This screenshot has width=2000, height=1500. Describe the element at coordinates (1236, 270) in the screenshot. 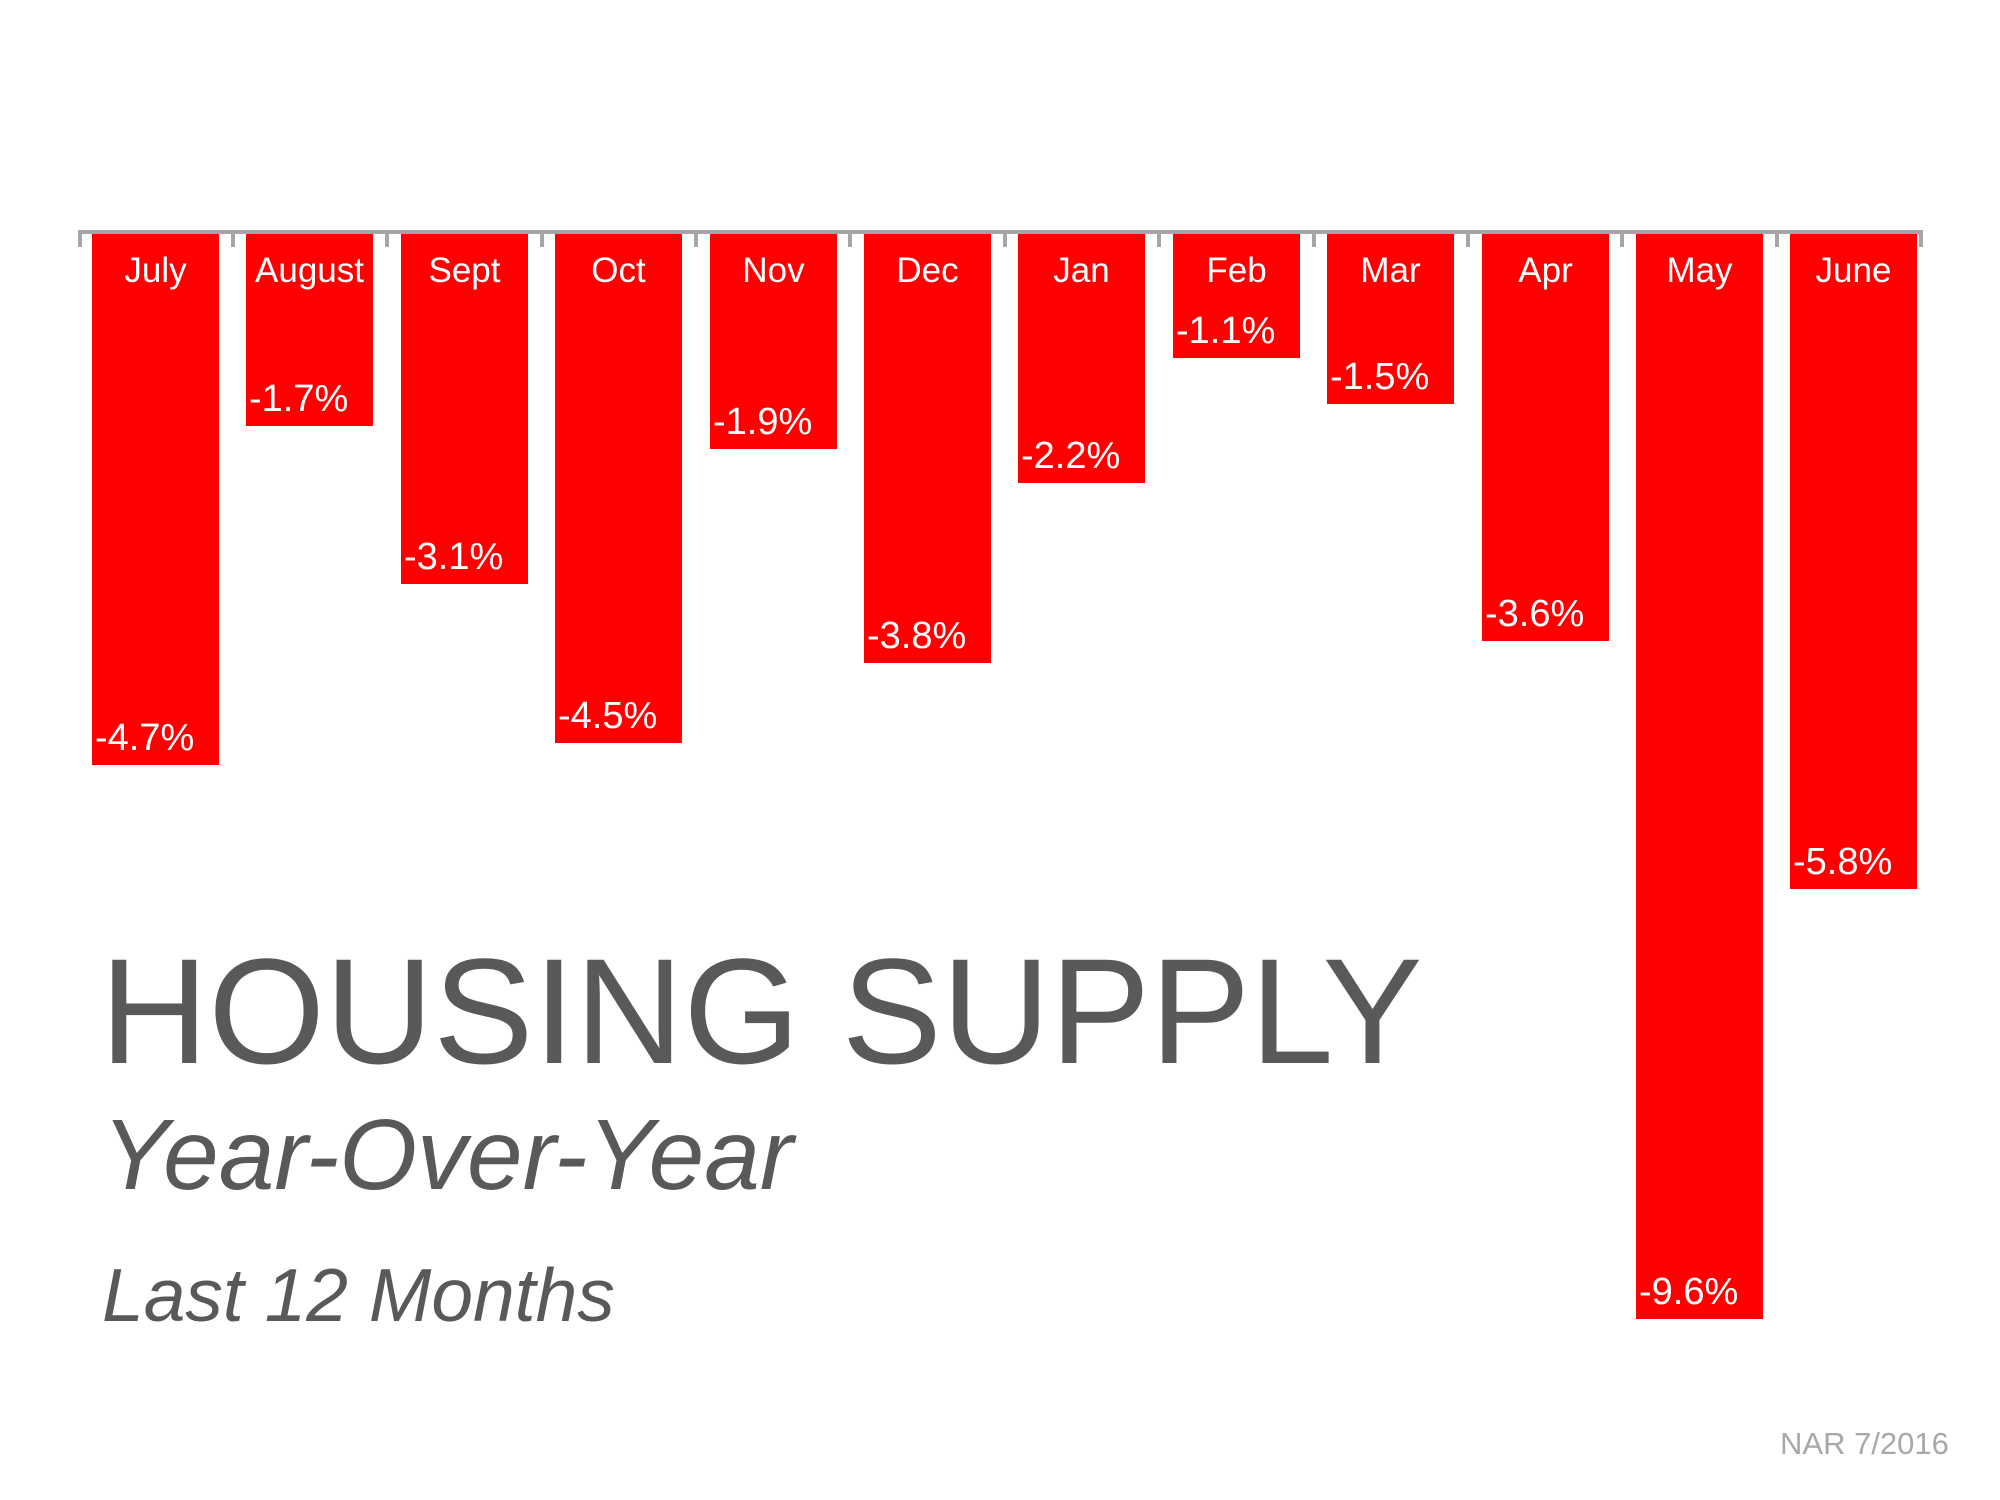

I see `month-label: Feb` at that location.